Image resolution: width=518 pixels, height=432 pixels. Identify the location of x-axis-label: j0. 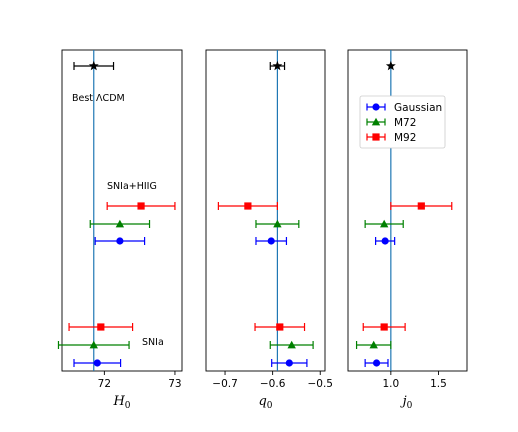
(406, 402).